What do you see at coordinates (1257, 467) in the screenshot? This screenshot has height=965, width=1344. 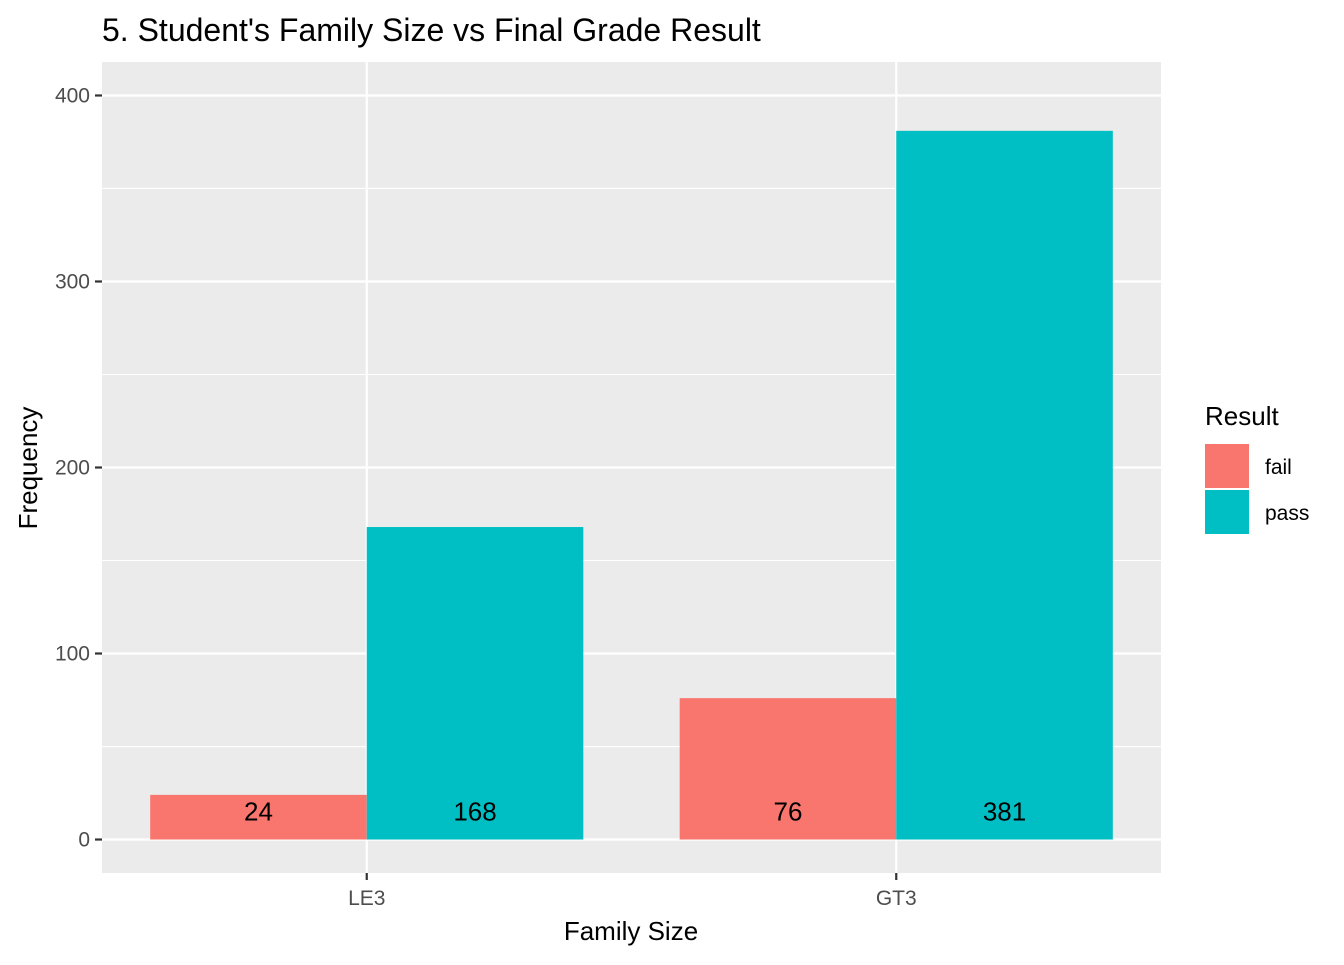 I see `legend: Result fail pass` at bounding box center [1257, 467].